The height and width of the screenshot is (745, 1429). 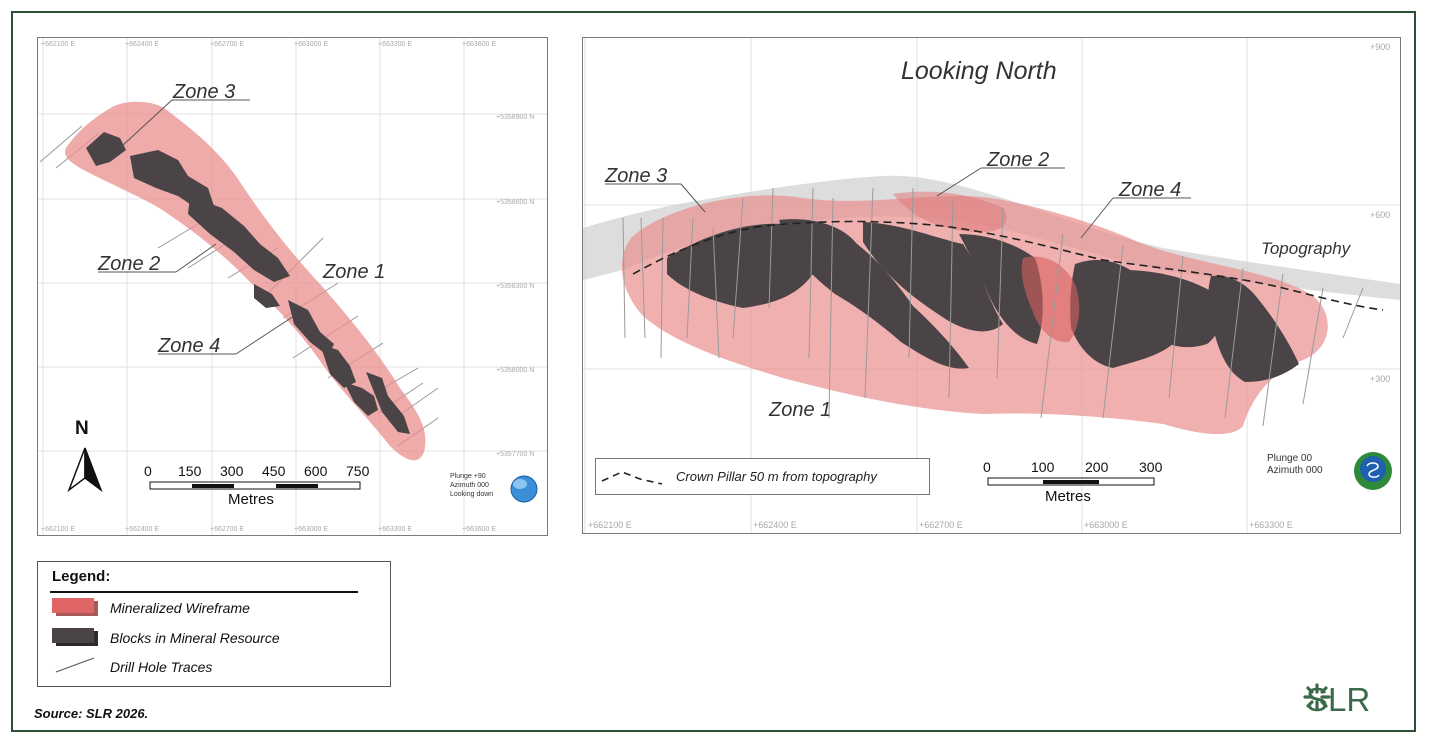 I want to click on section-right-tick-1: +300, so click(x=1380, y=379).